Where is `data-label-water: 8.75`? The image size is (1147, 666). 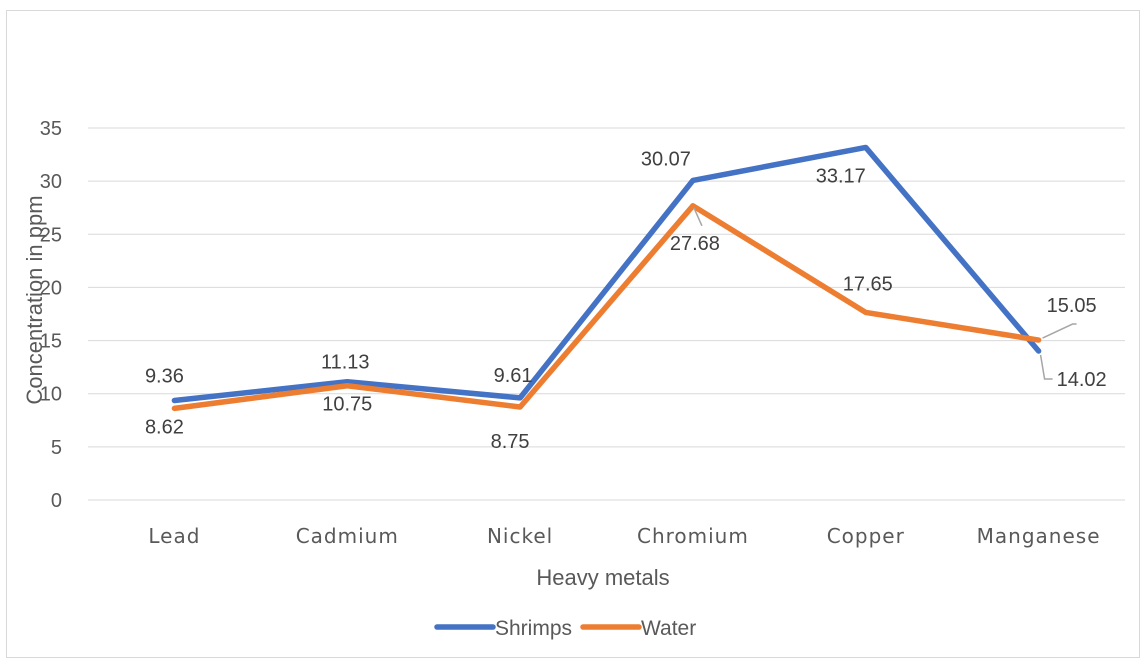
data-label-water: 8.75 is located at coordinates (510, 442).